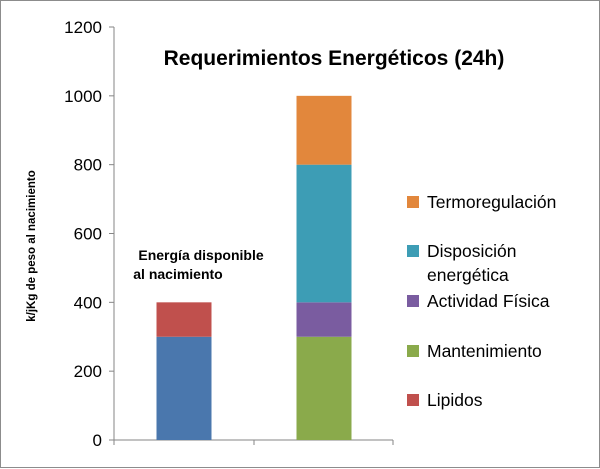 Image resolution: width=600 pixels, height=469 pixels. Describe the element at coordinates (488, 301) in the screenshot. I see `legend-label-2: Actividad Física` at that location.